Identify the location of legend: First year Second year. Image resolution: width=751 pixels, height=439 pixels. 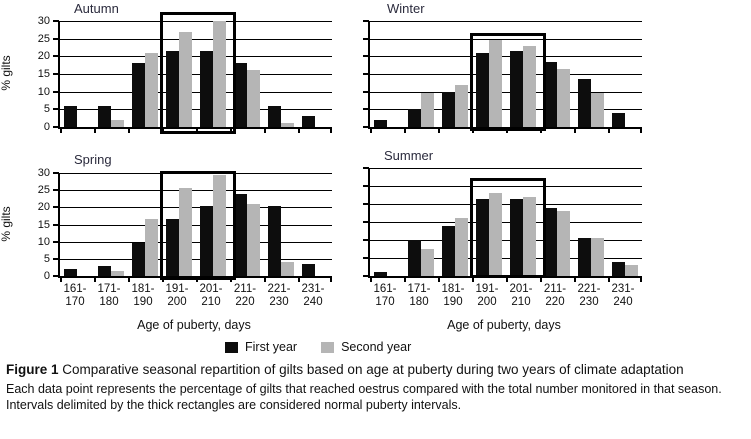
(318, 347).